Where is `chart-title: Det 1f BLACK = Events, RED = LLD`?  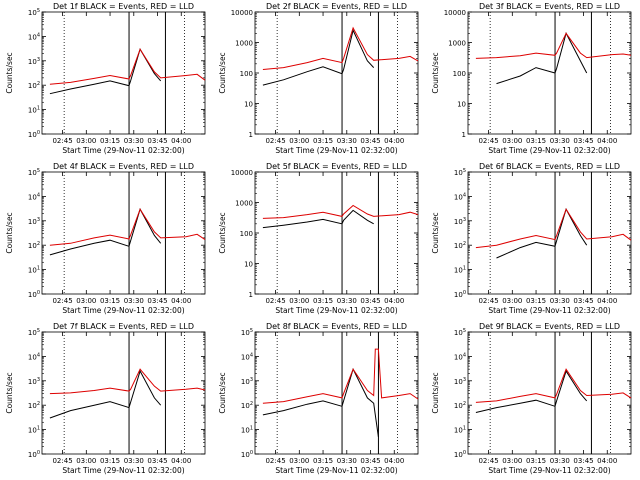
chart-title: Det 1f BLACK = Events, RED = LLD is located at coordinates (123, 6).